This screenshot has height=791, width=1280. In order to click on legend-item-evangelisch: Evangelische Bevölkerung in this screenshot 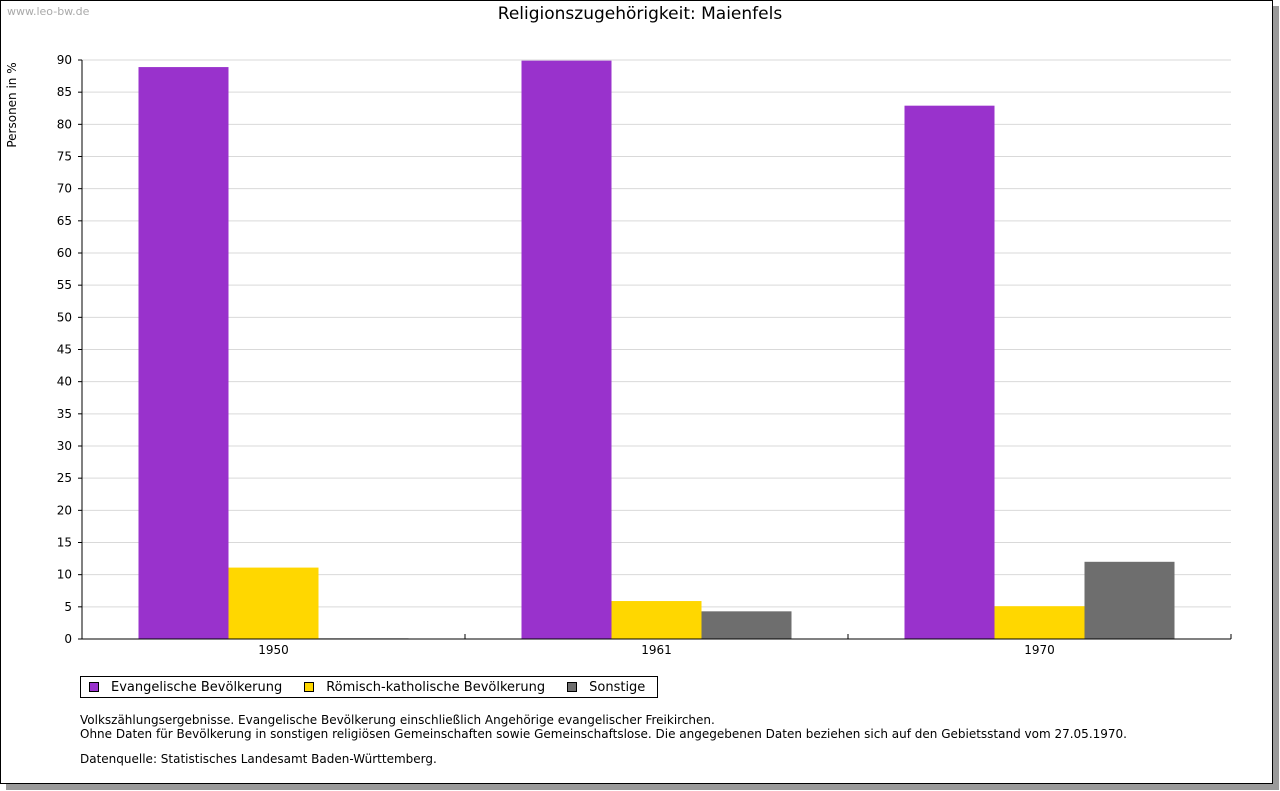, I will do `click(185, 687)`.